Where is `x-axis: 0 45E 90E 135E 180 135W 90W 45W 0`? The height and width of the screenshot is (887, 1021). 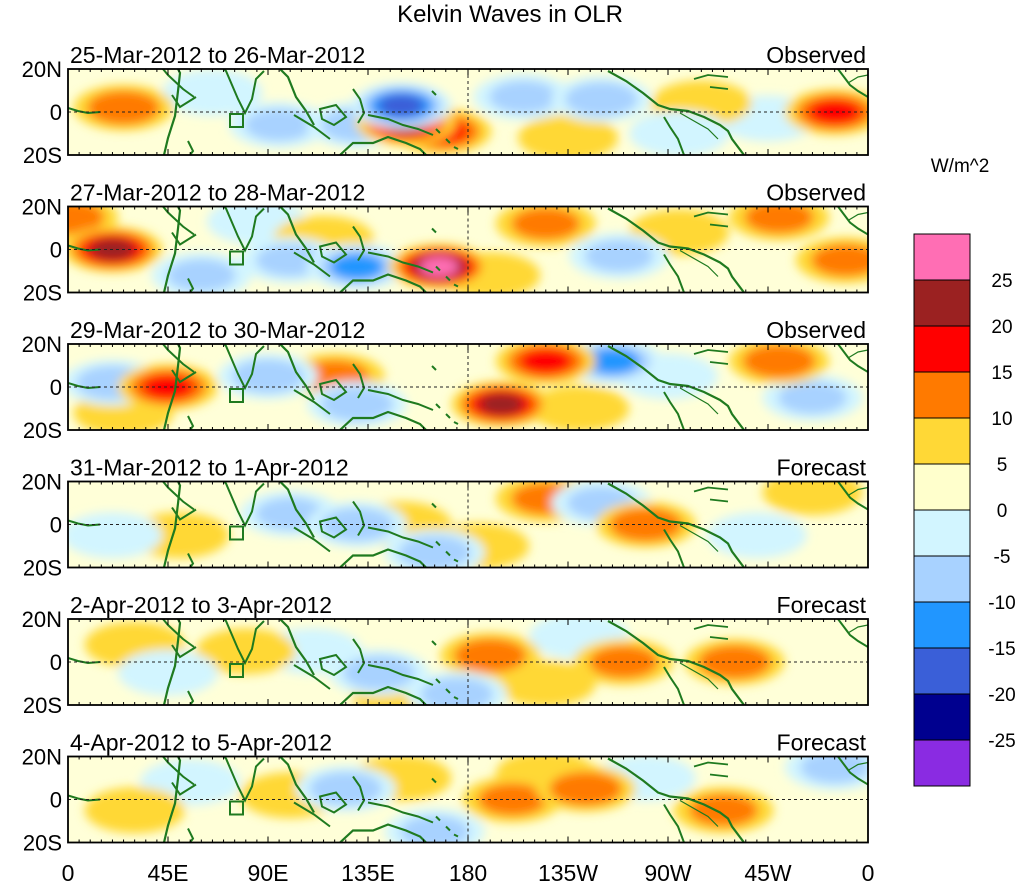 x-axis: 0 45E 90E 135E 180 135W 90W 45W 0 is located at coordinates (468, 873).